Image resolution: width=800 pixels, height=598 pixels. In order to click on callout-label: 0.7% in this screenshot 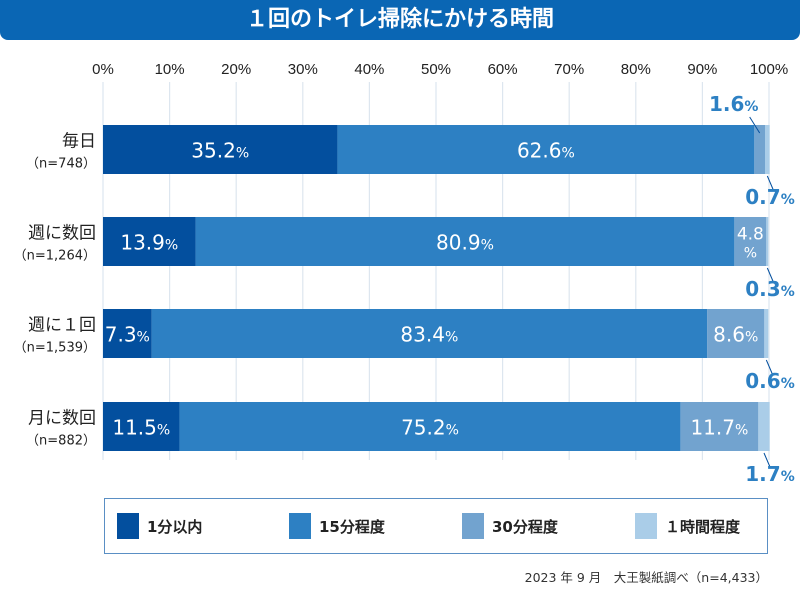, I will do `click(769, 197)`.